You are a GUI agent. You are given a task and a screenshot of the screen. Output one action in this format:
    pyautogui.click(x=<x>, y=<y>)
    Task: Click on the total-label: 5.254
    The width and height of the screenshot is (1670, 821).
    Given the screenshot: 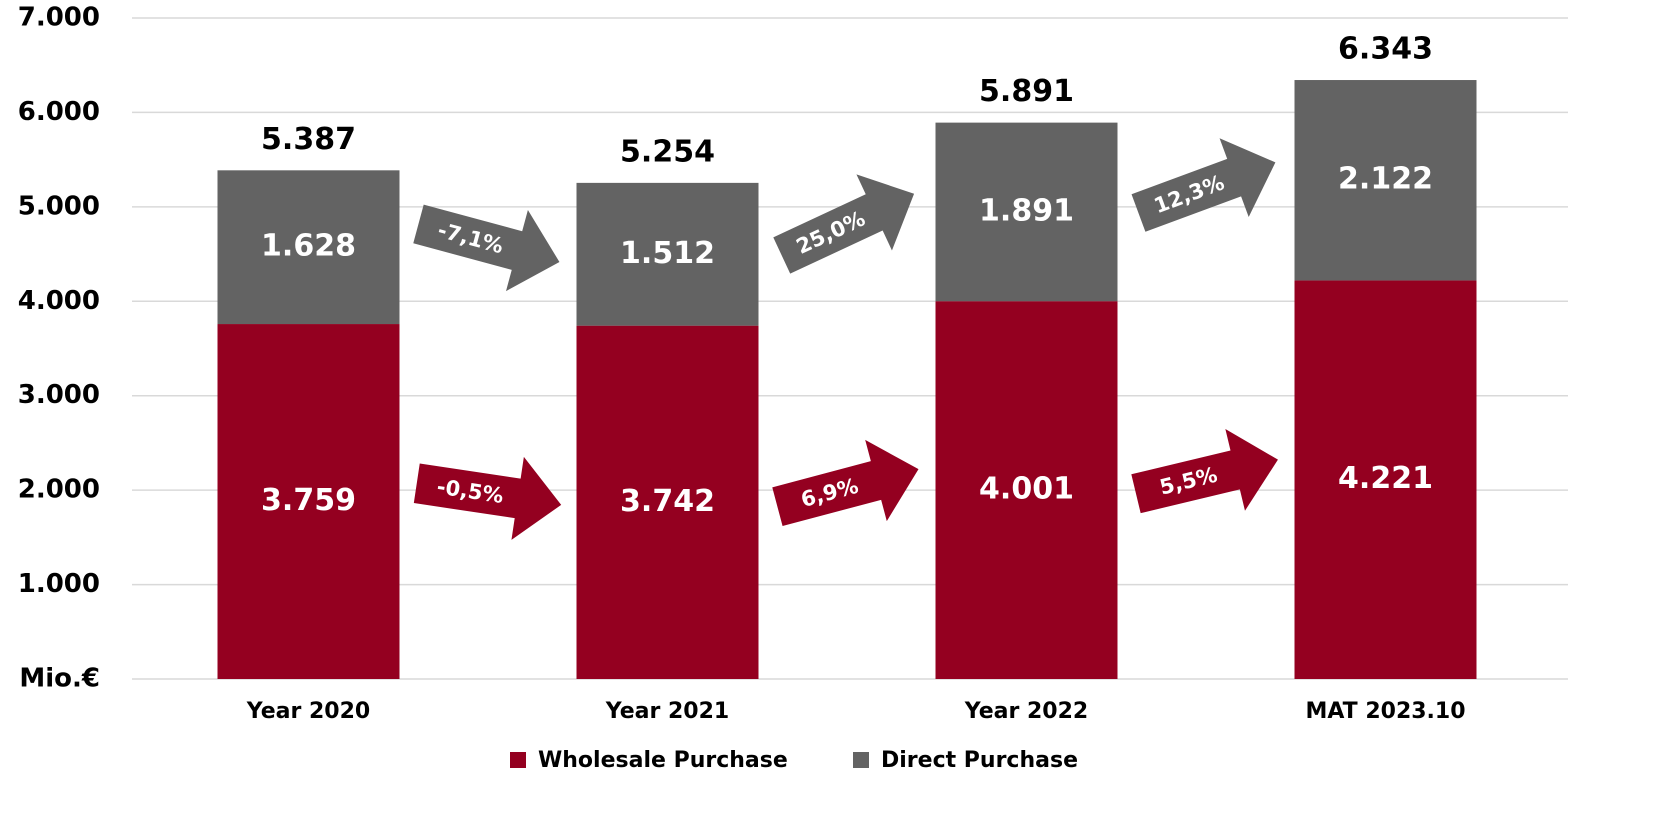 What is the action you would take?
    pyautogui.click(x=667, y=151)
    